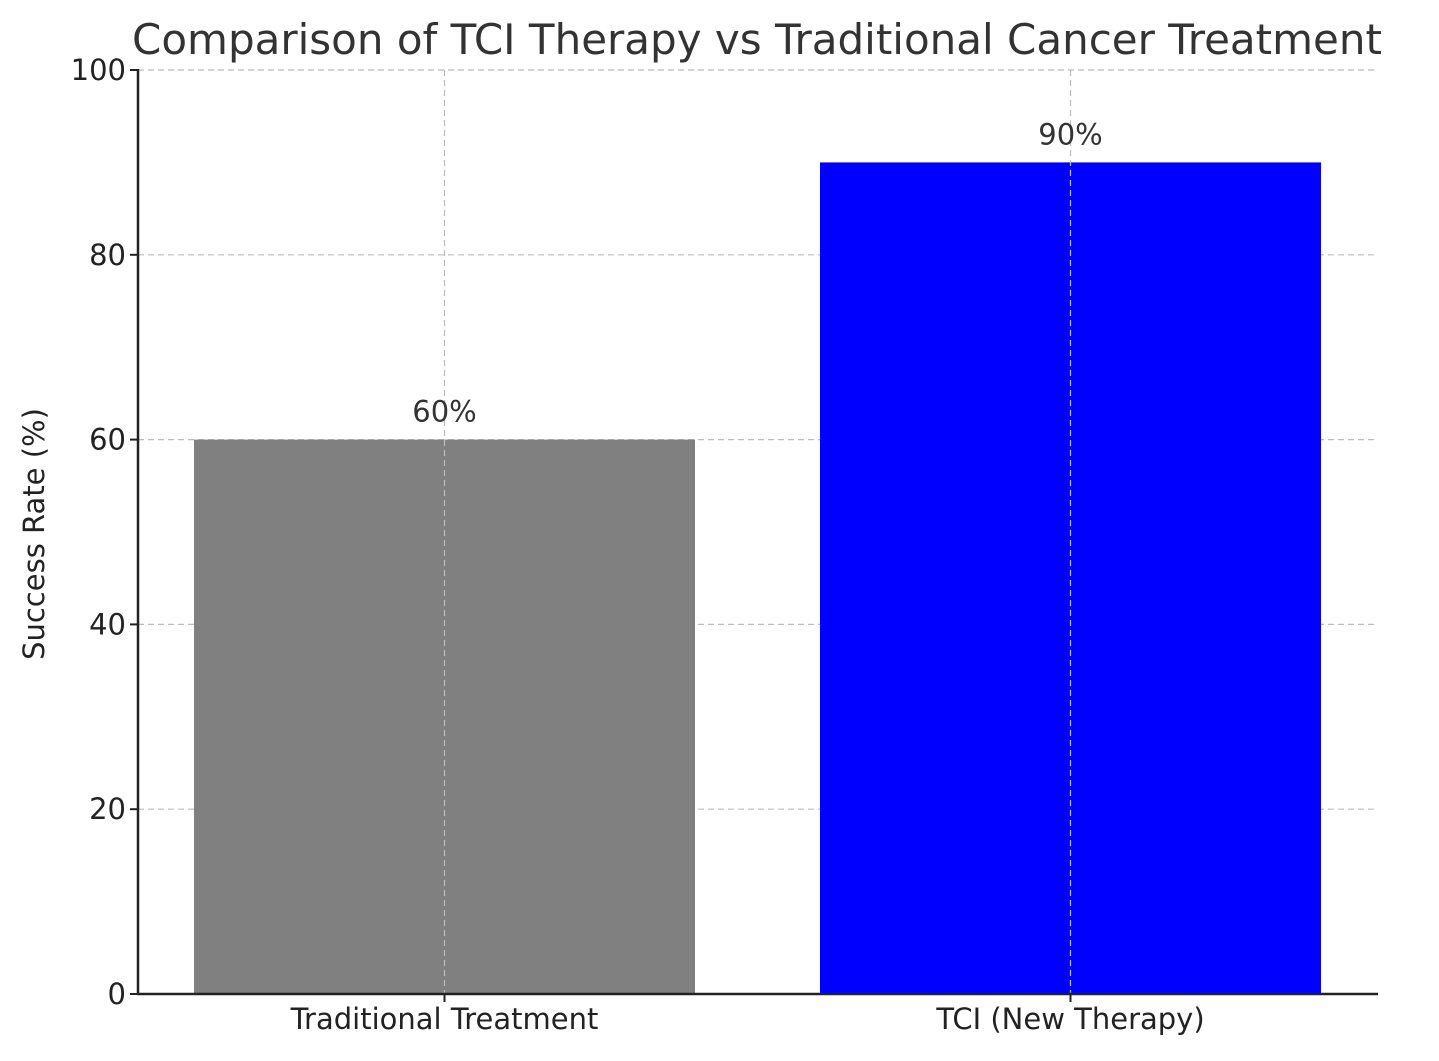 The height and width of the screenshot is (1061, 1439). What do you see at coordinates (107, 255) in the screenshot?
I see `y-tick-label: 80` at bounding box center [107, 255].